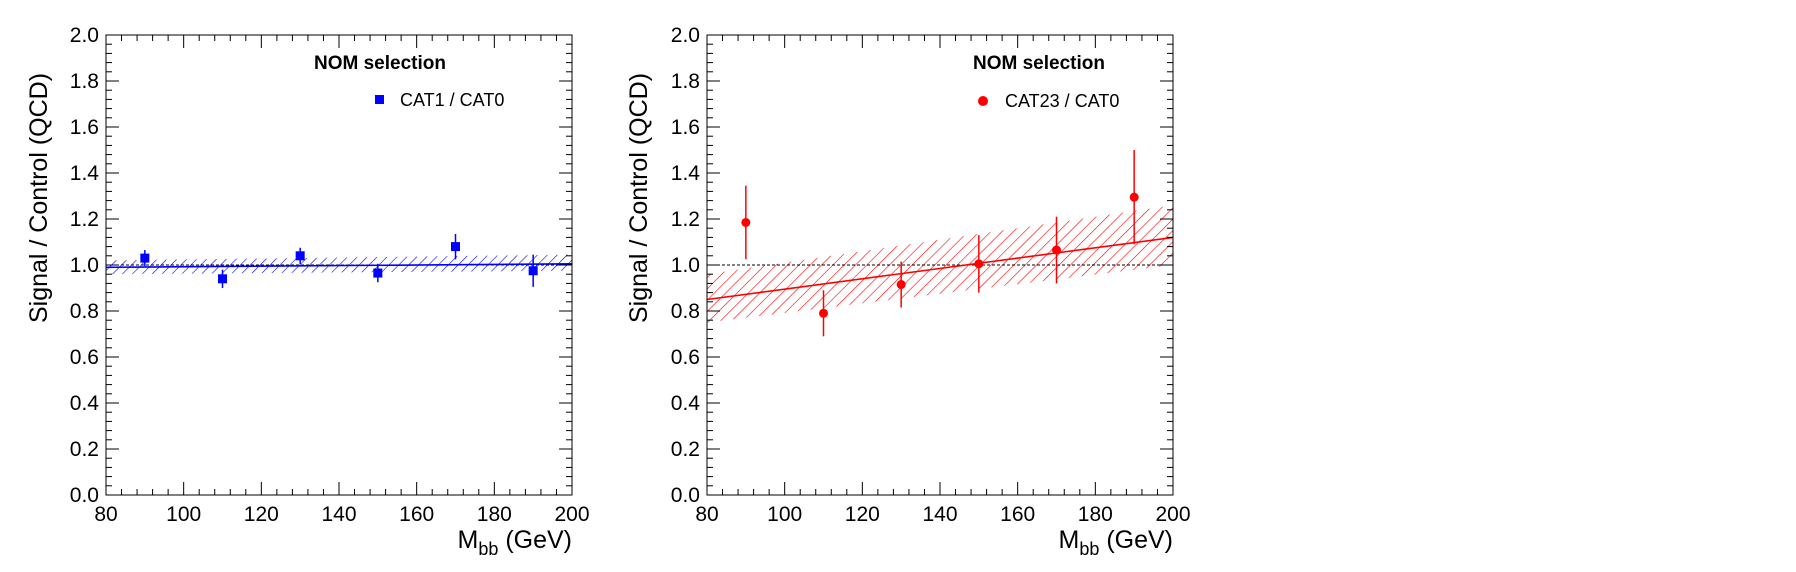 Image resolution: width=1796 pixels, height=572 pixels. Describe the element at coordinates (685, 449) in the screenshot. I see `y-tick-label-right: 0.2` at that location.